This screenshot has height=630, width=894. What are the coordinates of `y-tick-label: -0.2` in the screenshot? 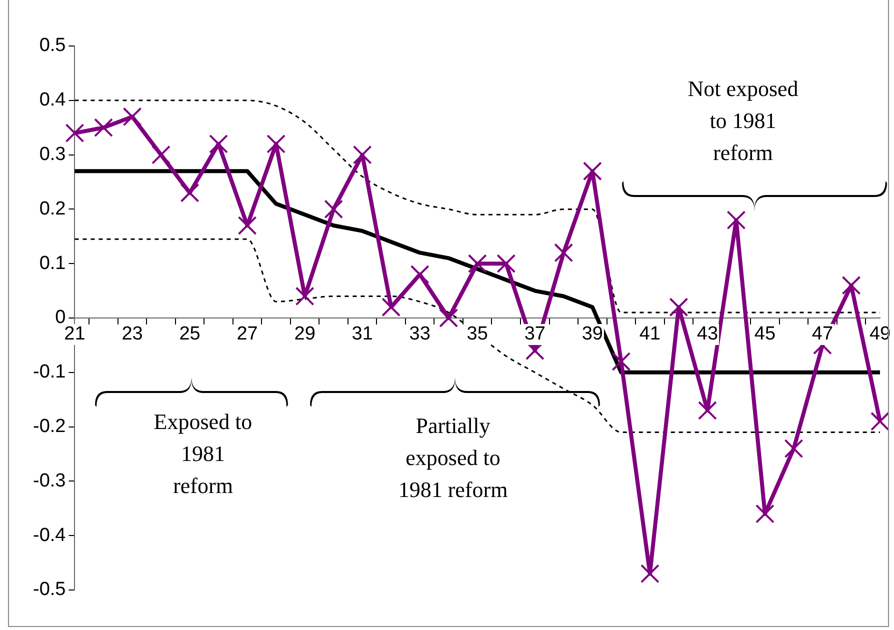 It's located at (49, 427).